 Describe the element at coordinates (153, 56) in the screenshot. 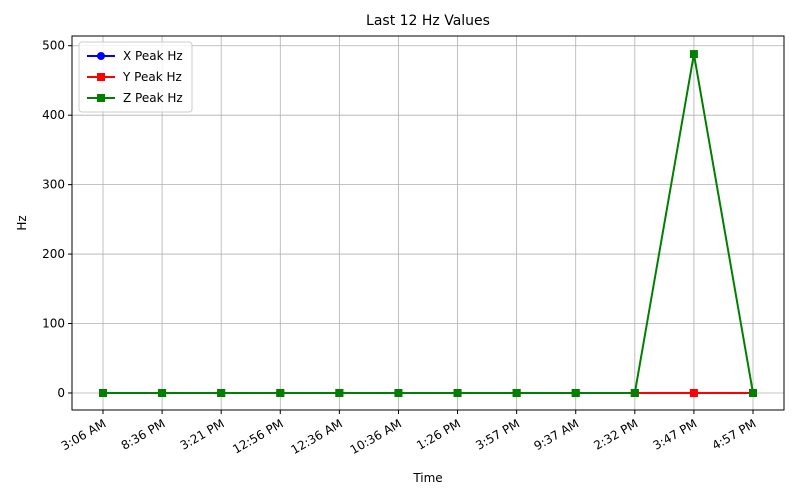

I see `legend-label: X Peak Hz` at that location.